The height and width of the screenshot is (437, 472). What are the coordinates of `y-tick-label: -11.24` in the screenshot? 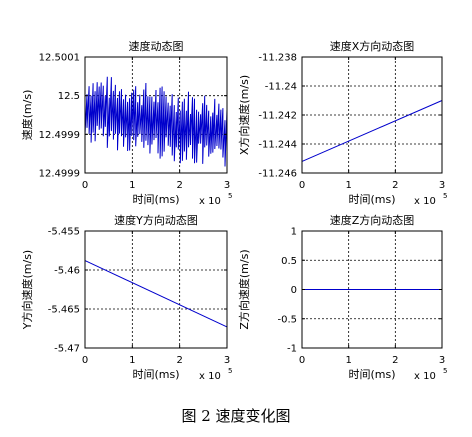 It's located at (281, 87).